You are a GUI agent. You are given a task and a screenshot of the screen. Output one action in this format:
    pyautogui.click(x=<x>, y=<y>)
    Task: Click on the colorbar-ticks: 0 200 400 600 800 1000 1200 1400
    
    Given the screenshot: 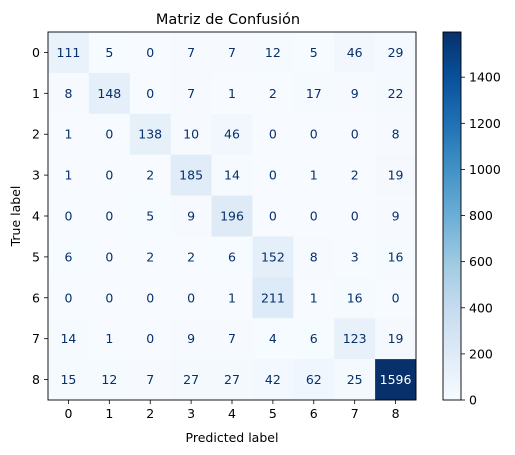 What is the action you would take?
    pyautogui.click(x=481, y=239)
    